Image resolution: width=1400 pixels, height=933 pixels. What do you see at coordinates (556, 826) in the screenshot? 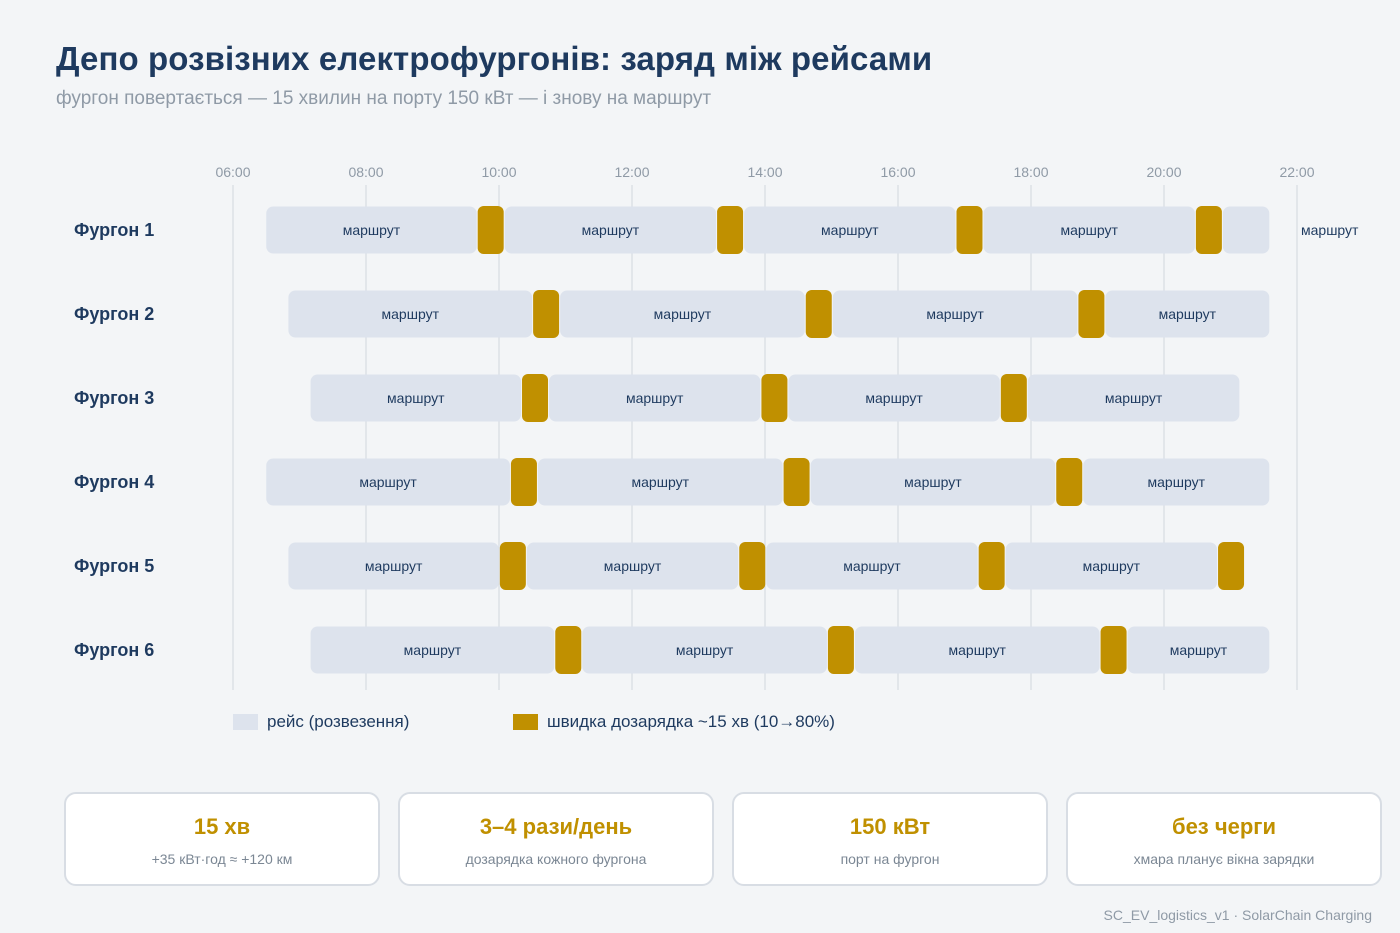
I see `stat-value: 3–4 рази/день` at bounding box center [556, 826].